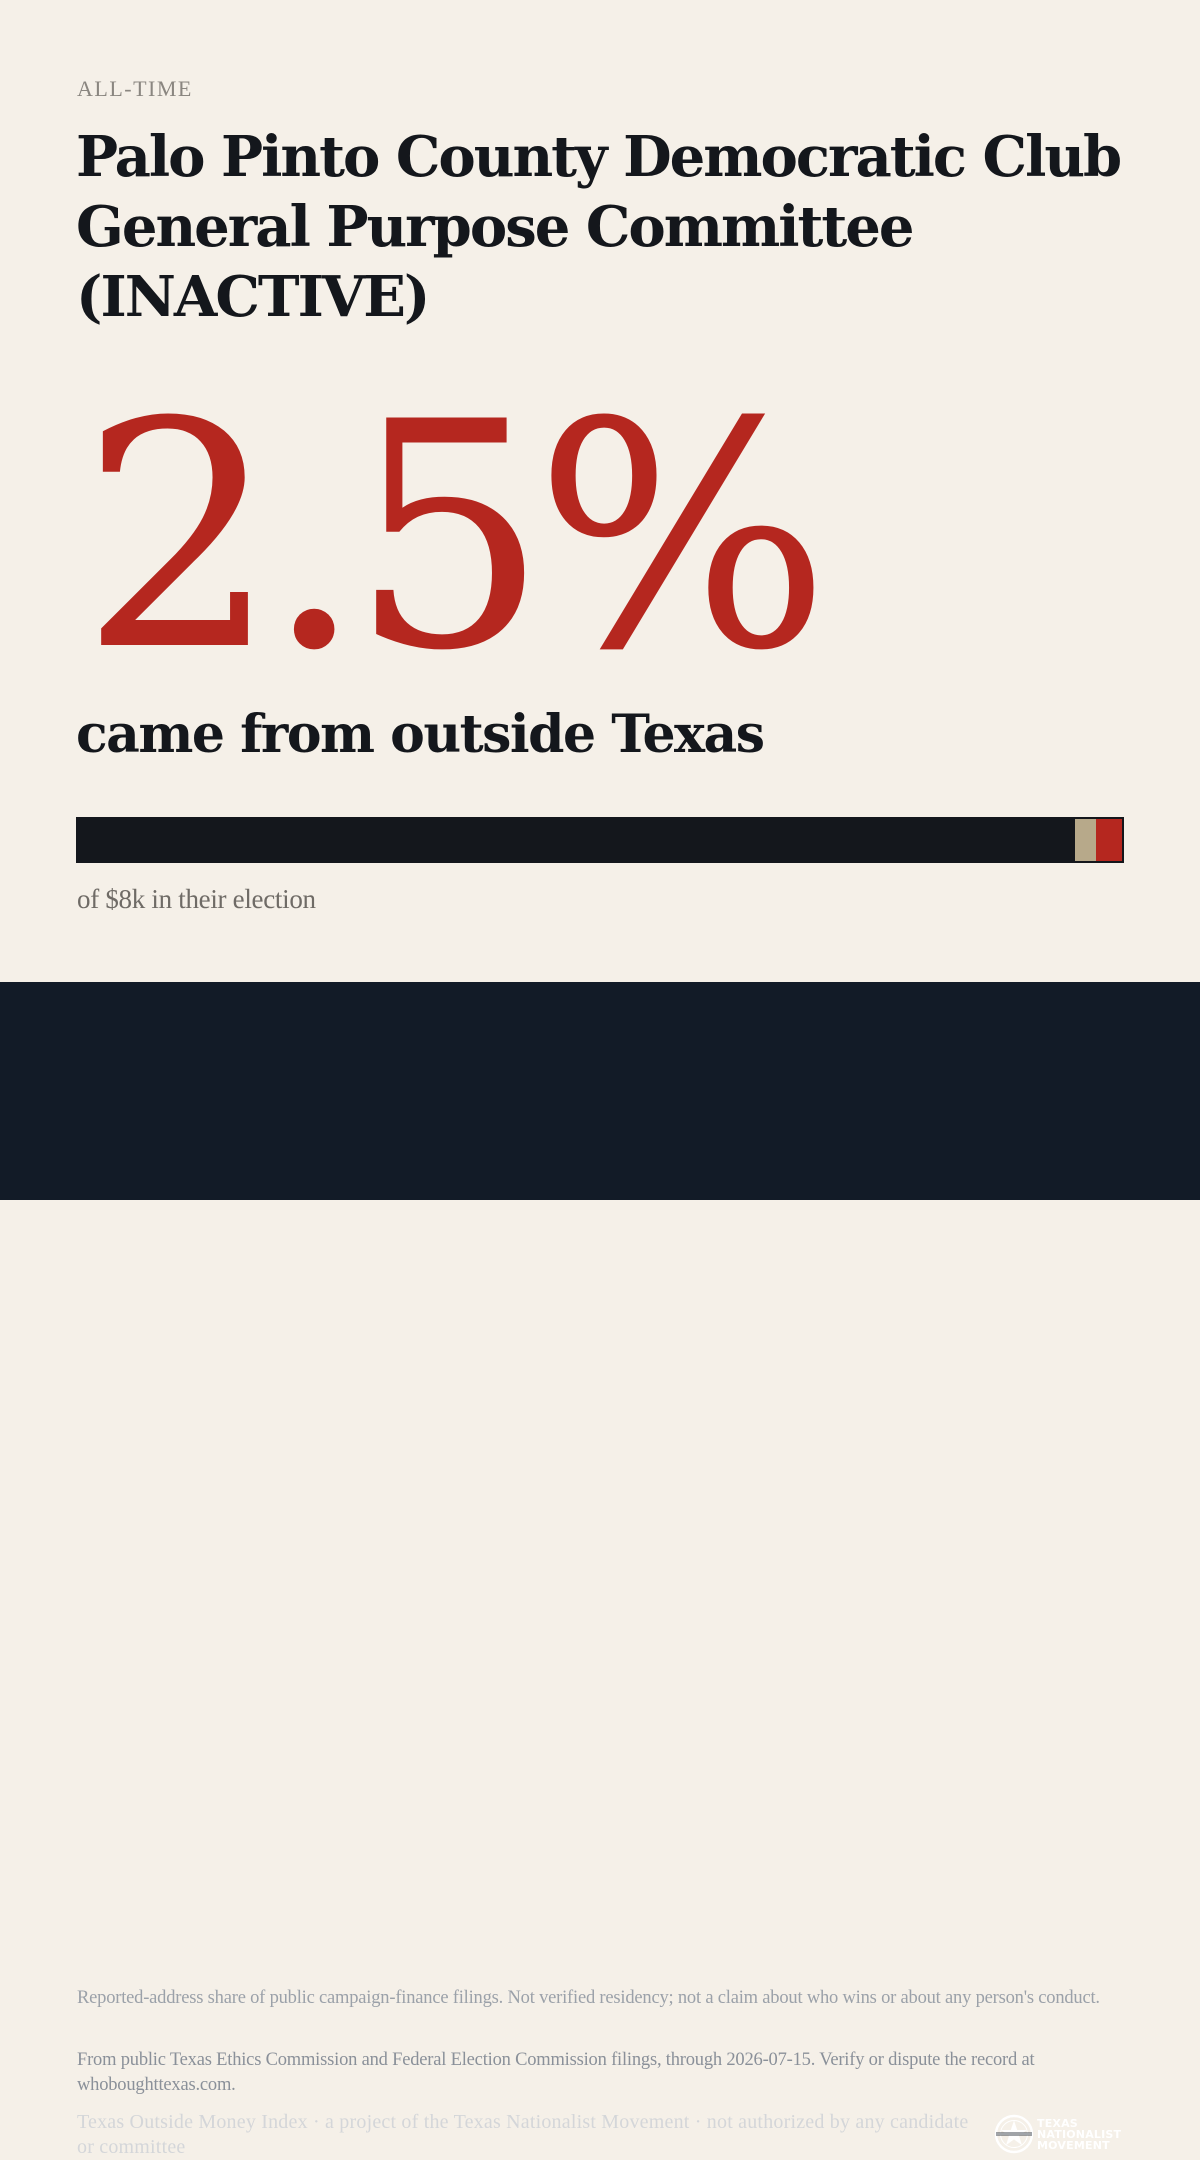 Image resolution: width=1200 pixels, height=2160 pixels. Describe the element at coordinates (420, 734) in the screenshot. I see `headline-subtitle: came from outside Texas` at that location.